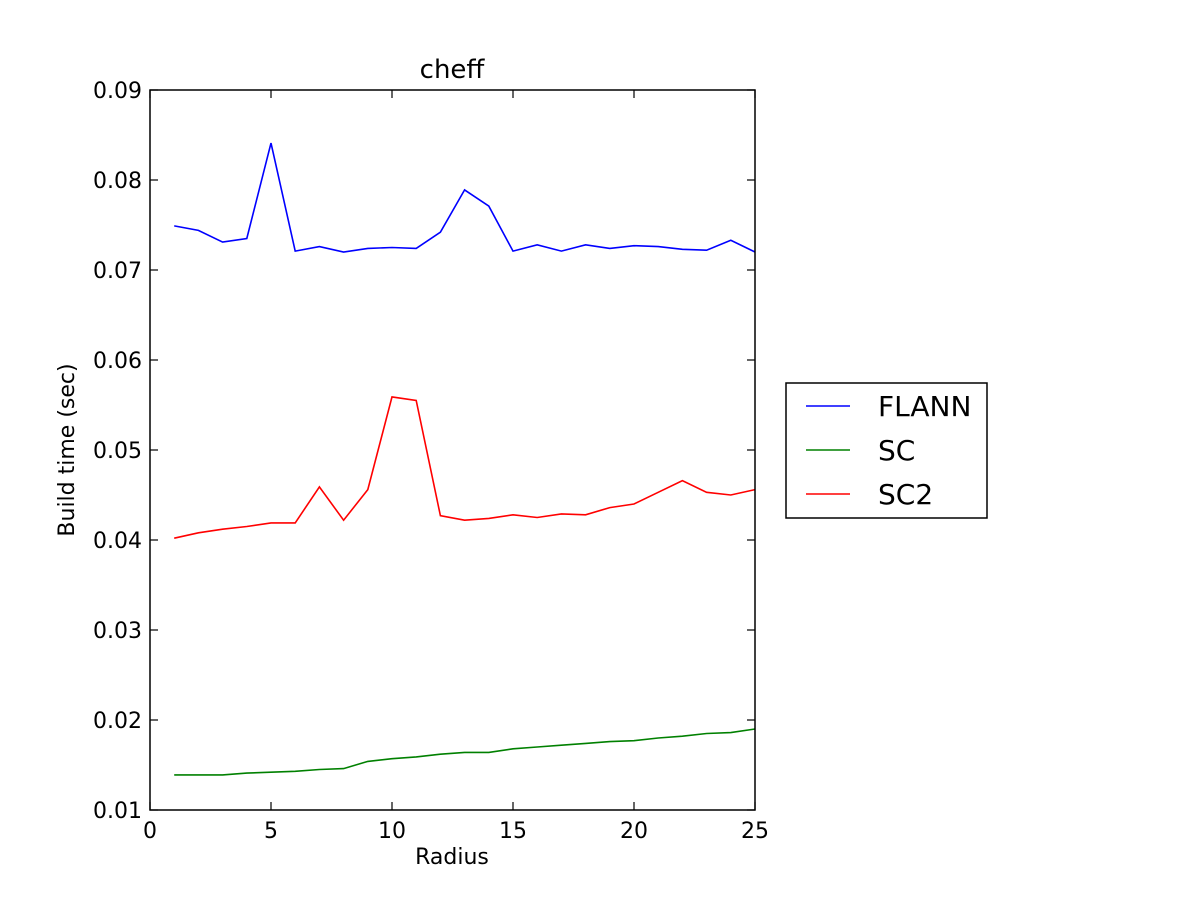  What do you see at coordinates (67, 449) in the screenshot?
I see `y-axis-label: Build time (sec)` at bounding box center [67, 449].